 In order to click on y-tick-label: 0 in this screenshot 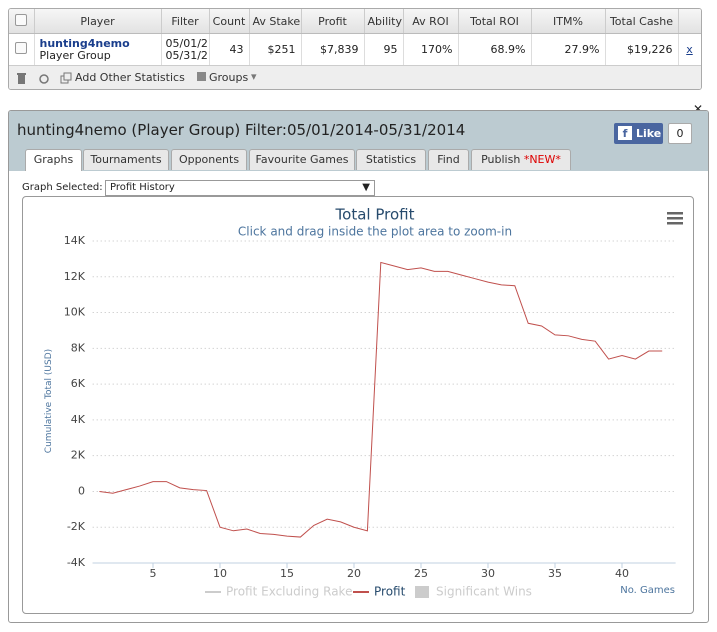, I will do `click(81, 490)`.